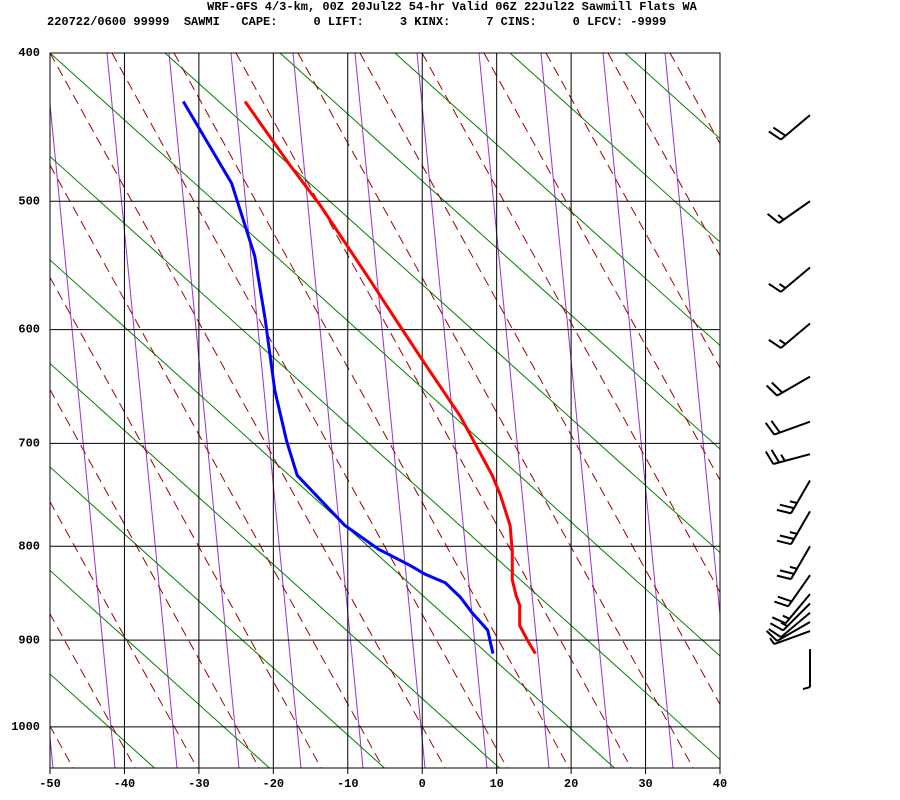 This screenshot has width=900, height=800. I want to click on x-tick-label: 30, so click(645, 784).